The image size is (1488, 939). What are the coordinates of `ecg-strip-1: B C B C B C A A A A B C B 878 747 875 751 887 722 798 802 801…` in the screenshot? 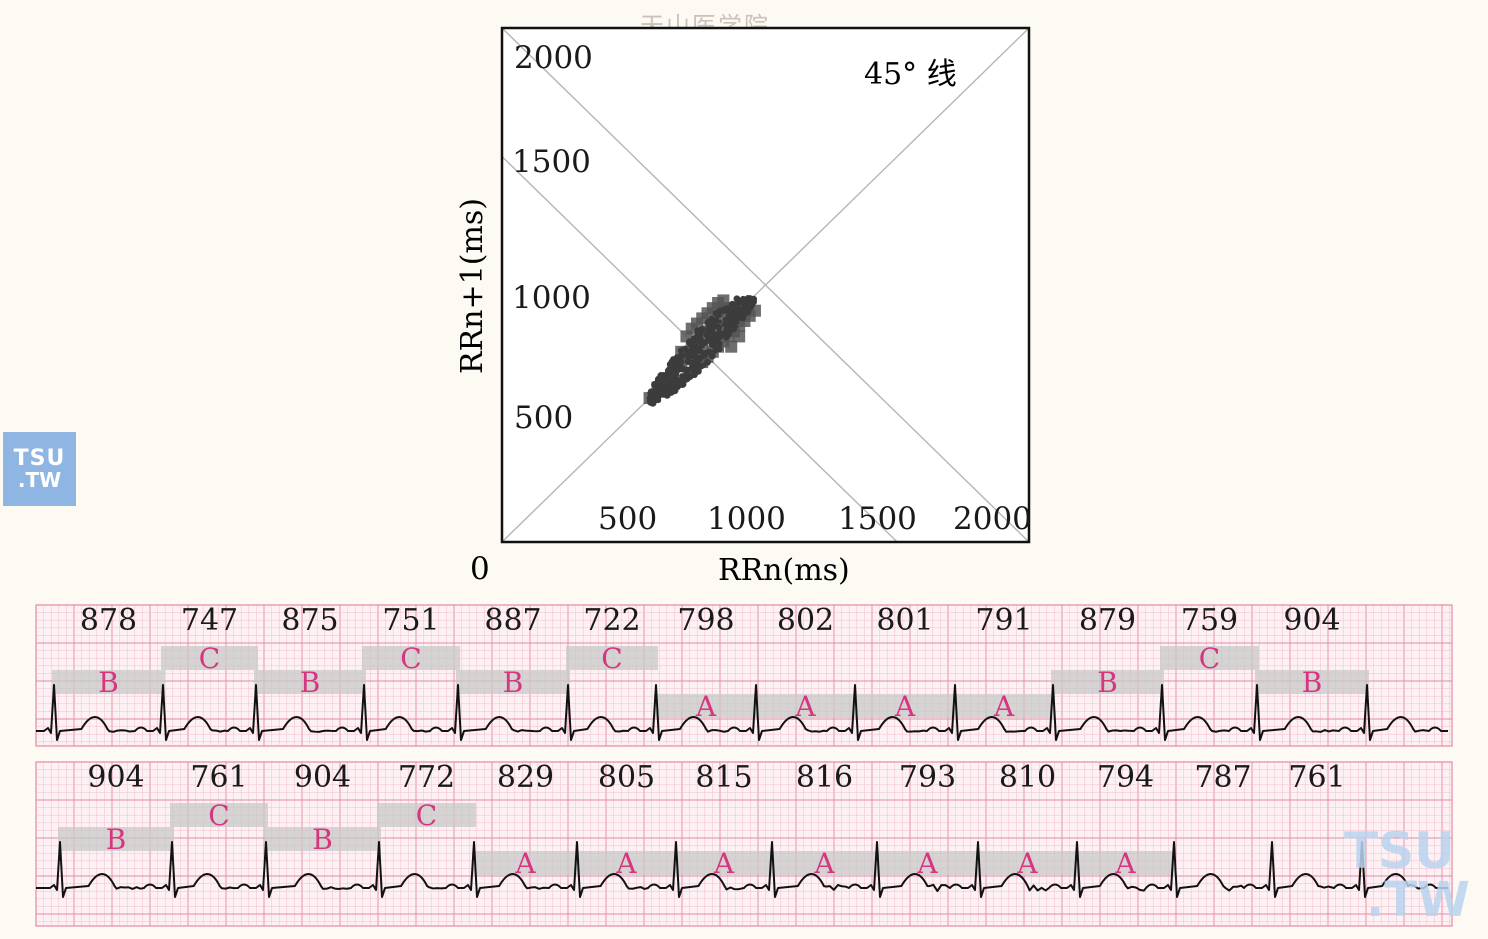 It's located at (744, 675).